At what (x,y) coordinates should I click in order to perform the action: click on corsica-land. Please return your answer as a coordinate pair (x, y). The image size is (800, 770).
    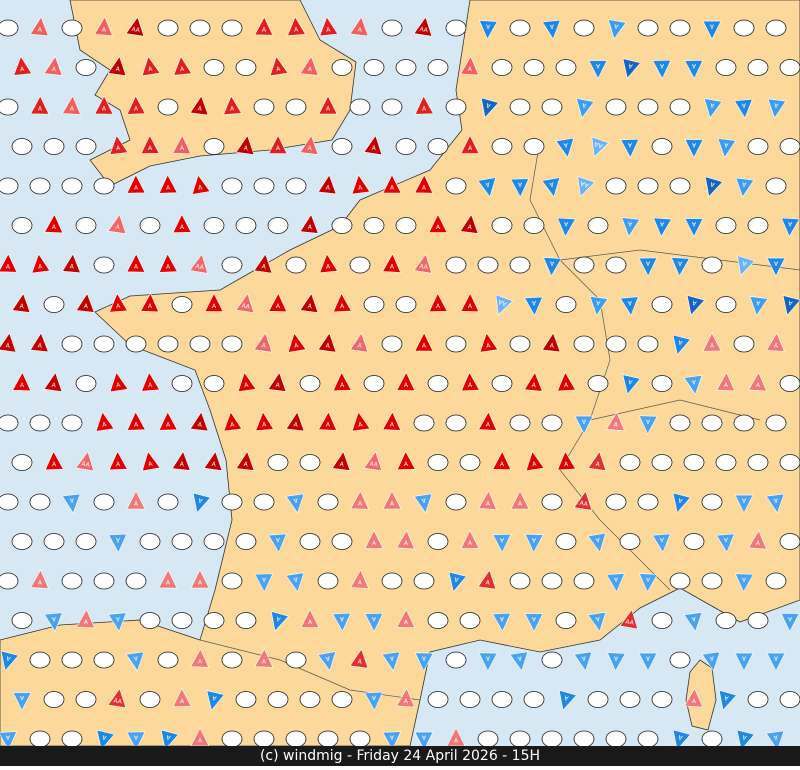
    Looking at the image, I should click on (701, 695).